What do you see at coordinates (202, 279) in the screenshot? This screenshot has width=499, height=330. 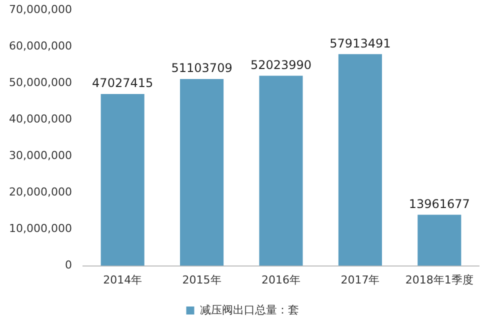 I see `x-tick-label: 2015年` at bounding box center [202, 279].